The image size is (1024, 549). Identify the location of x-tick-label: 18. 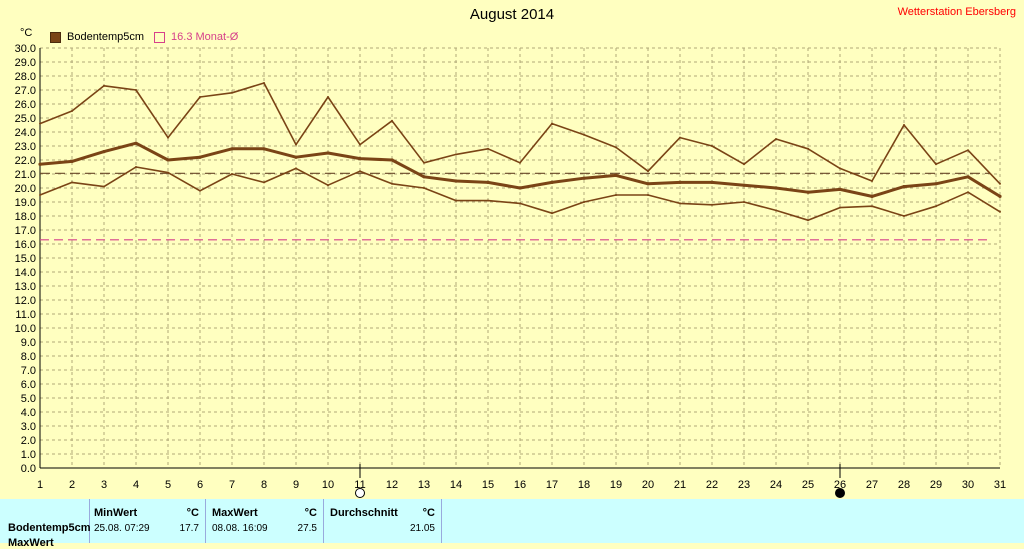
(584, 485).